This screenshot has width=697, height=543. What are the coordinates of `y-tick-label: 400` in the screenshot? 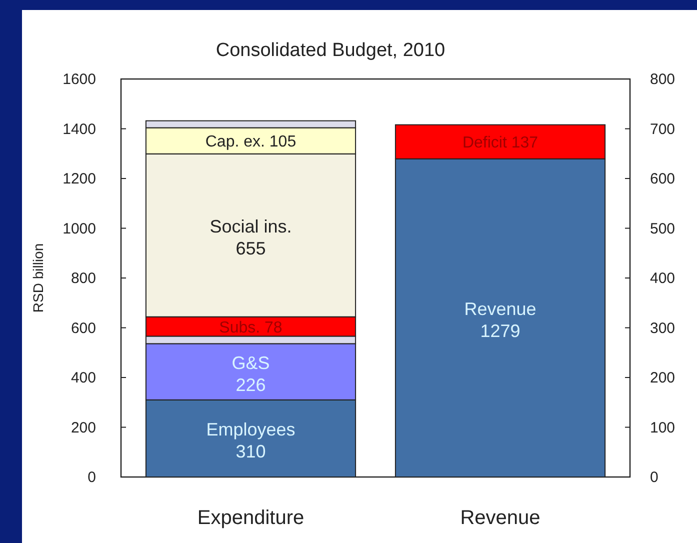 It's located at (83, 378).